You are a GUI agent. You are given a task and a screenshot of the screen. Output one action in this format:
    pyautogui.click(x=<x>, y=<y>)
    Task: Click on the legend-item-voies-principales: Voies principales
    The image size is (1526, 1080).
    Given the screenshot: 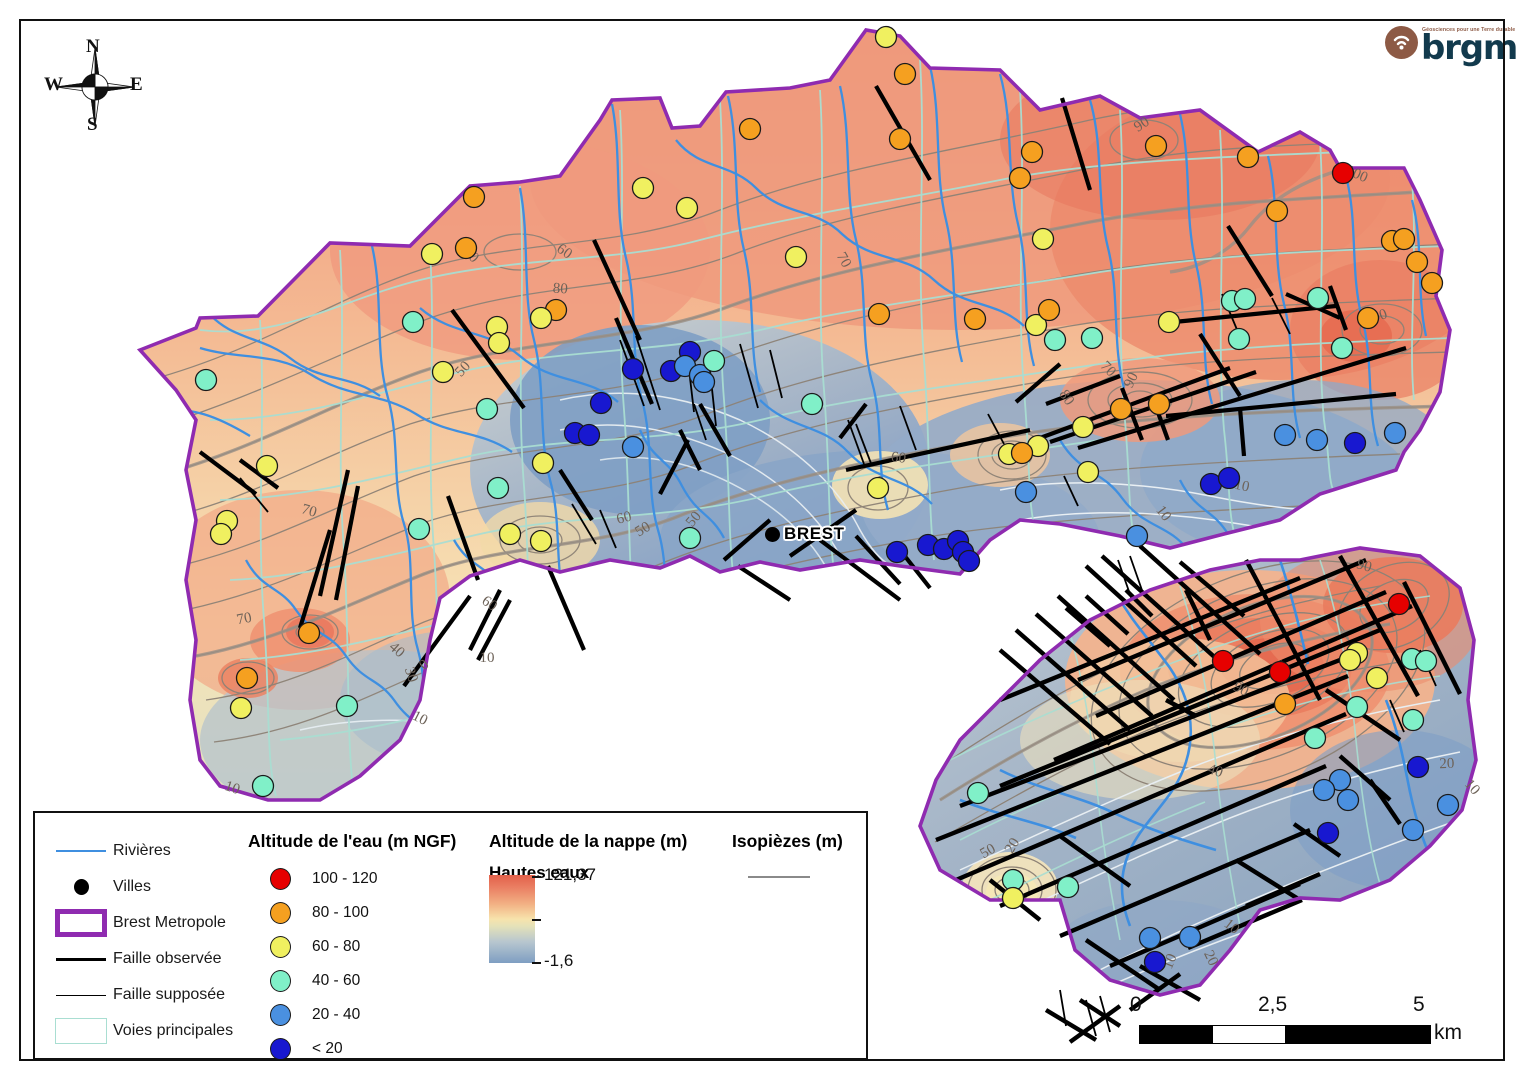 What is the action you would take?
    pyautogui.click(x=141, y=1031)
    